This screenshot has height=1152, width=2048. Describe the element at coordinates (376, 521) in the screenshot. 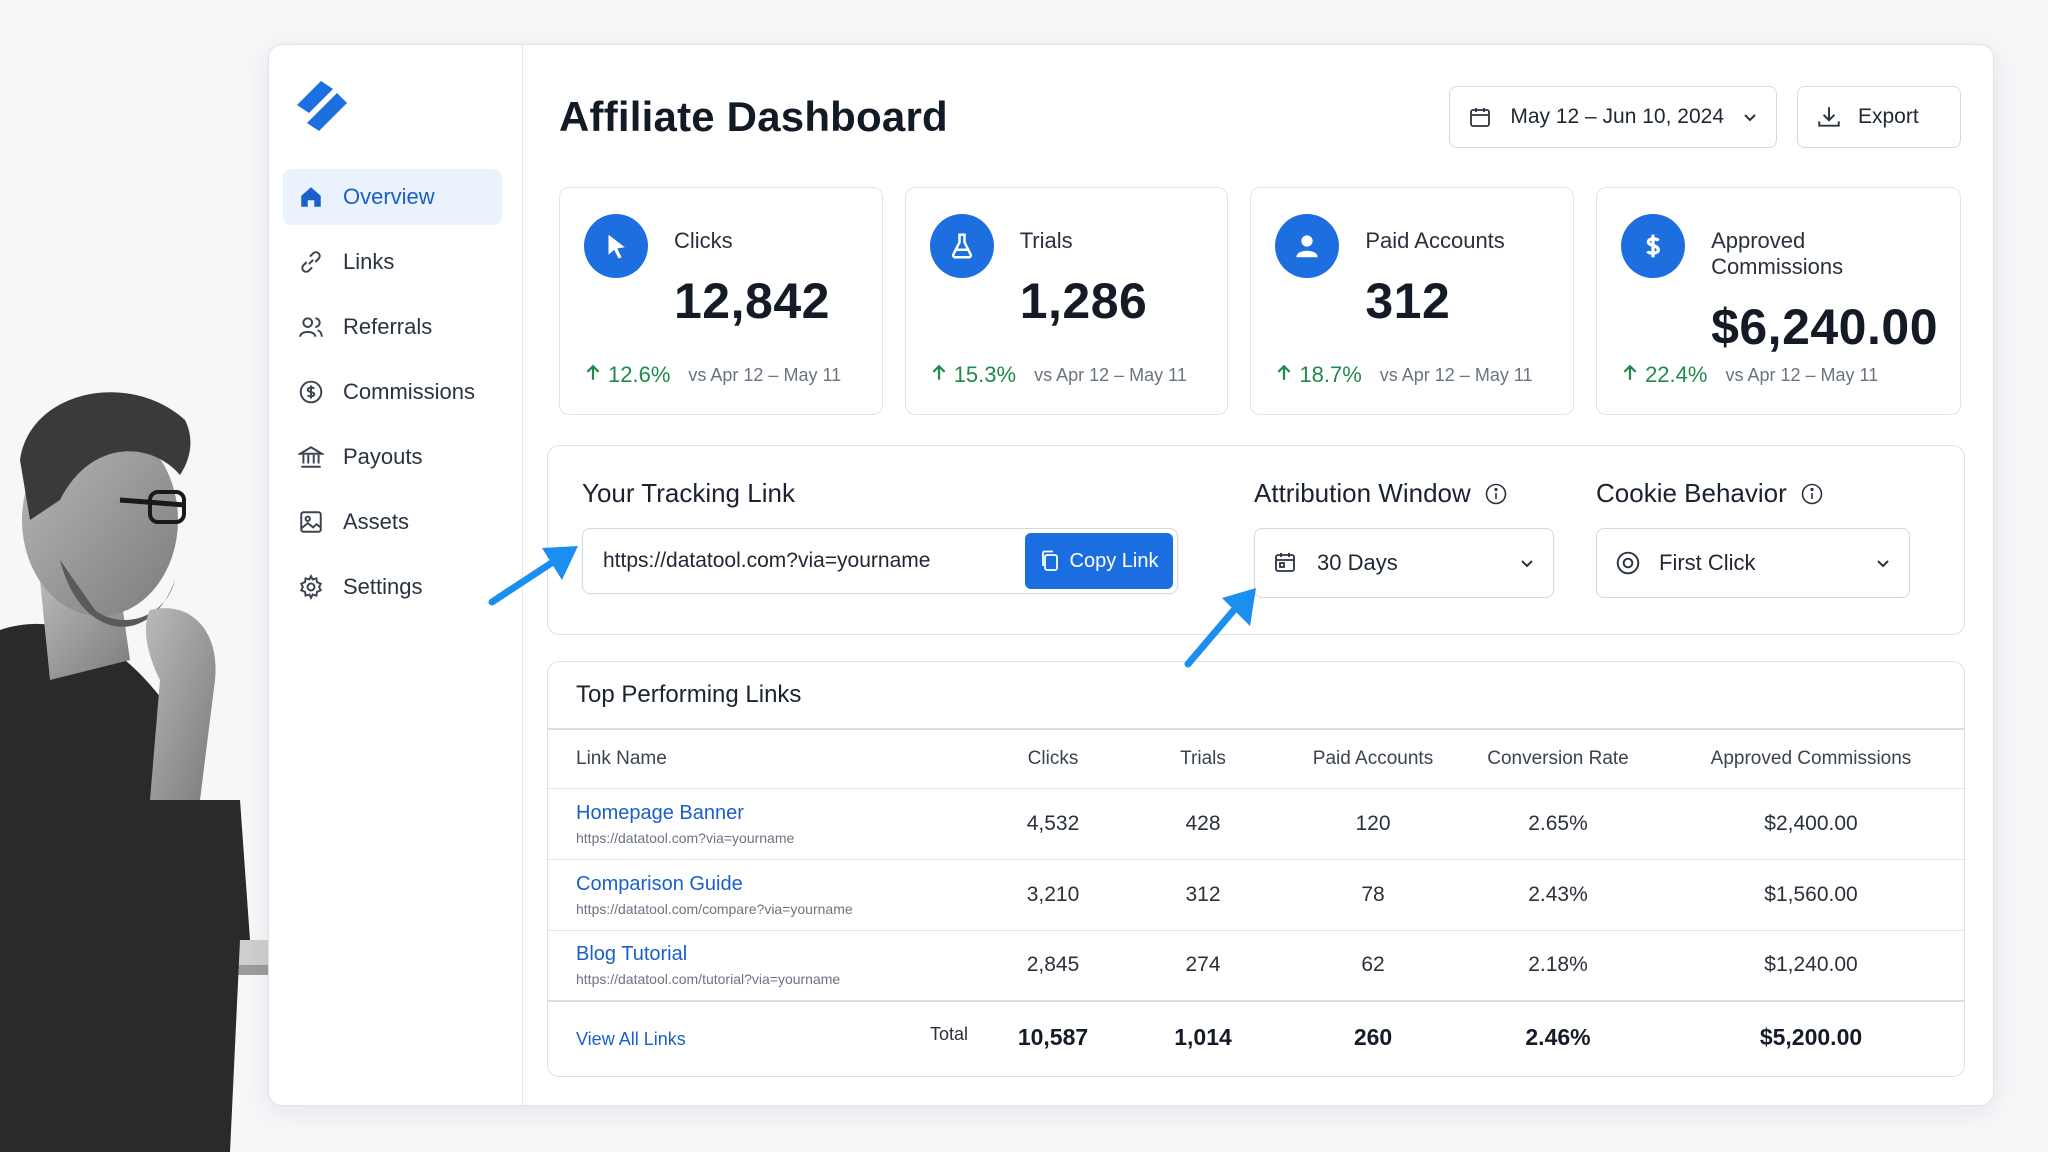

I see `sidebar-item-label: Assets` at that location.